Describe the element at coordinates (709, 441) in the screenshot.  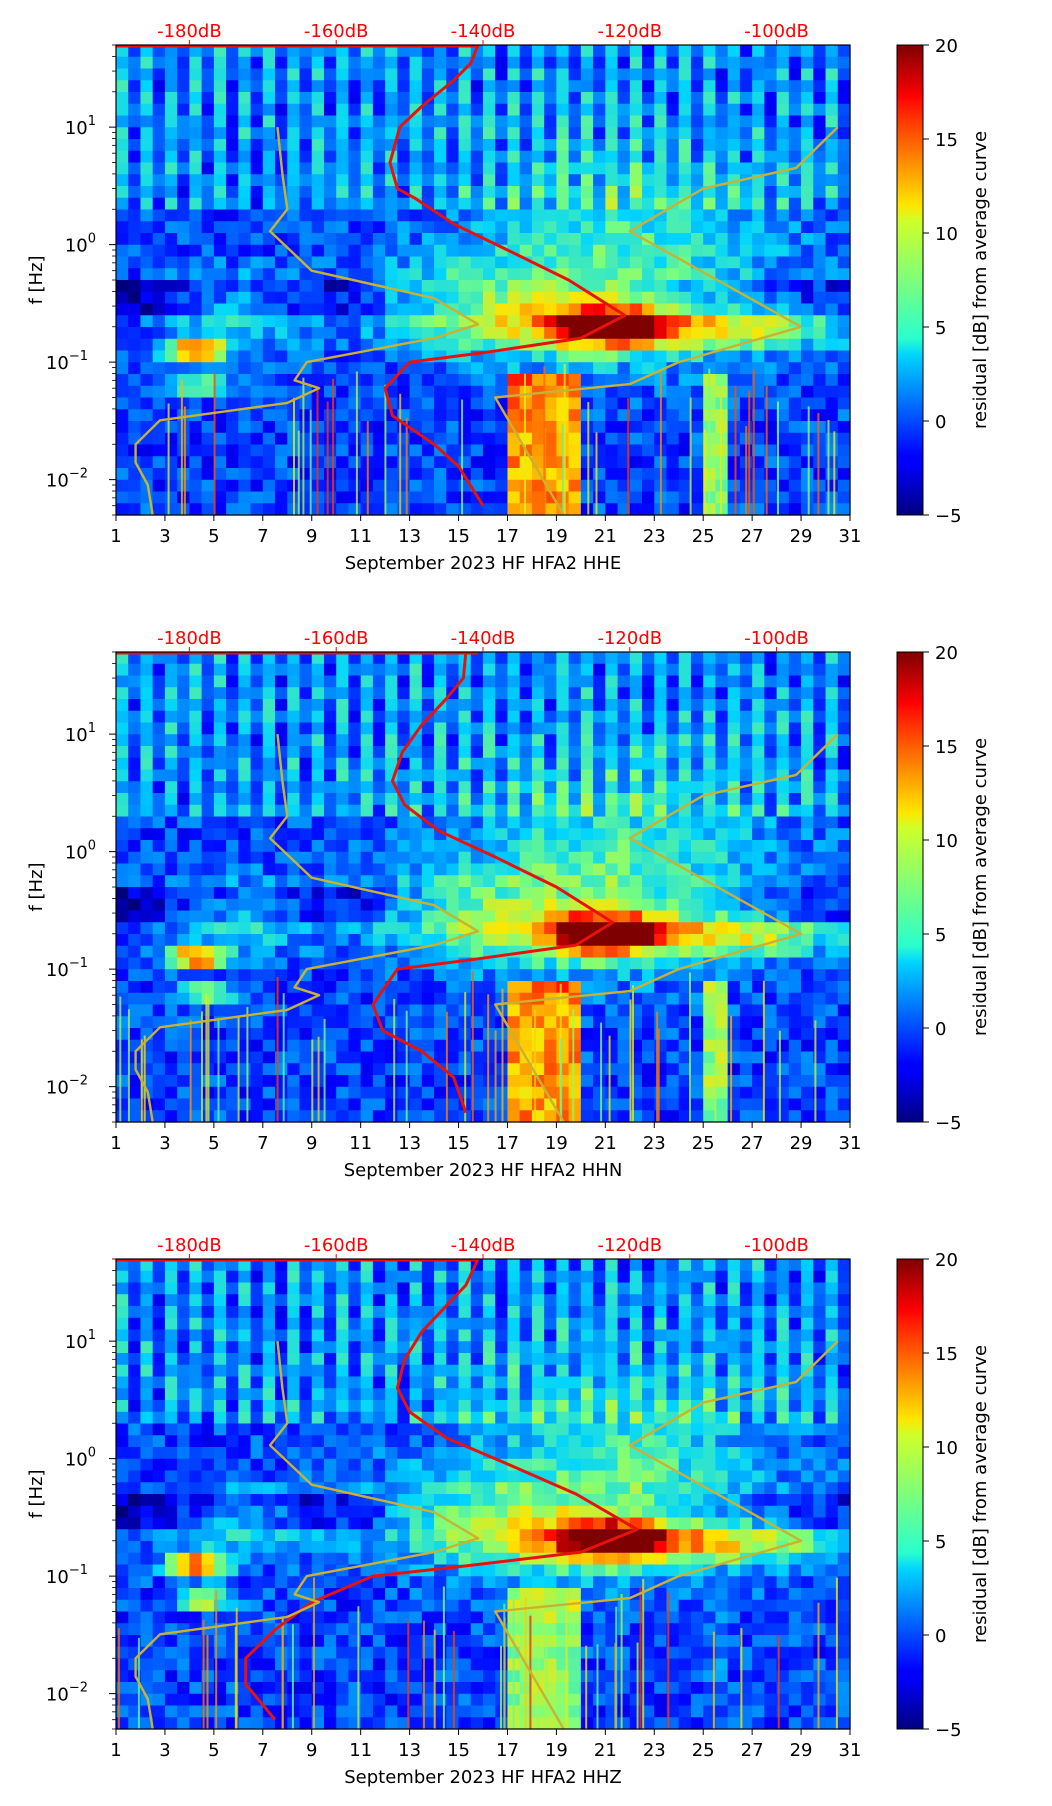
I see `heatmap-spike` at that location.